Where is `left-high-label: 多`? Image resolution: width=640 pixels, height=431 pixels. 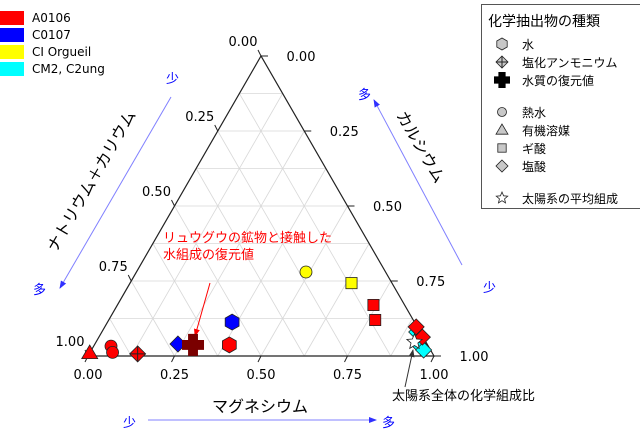 left-high-label: 多 is located at coordinates (40, 290).